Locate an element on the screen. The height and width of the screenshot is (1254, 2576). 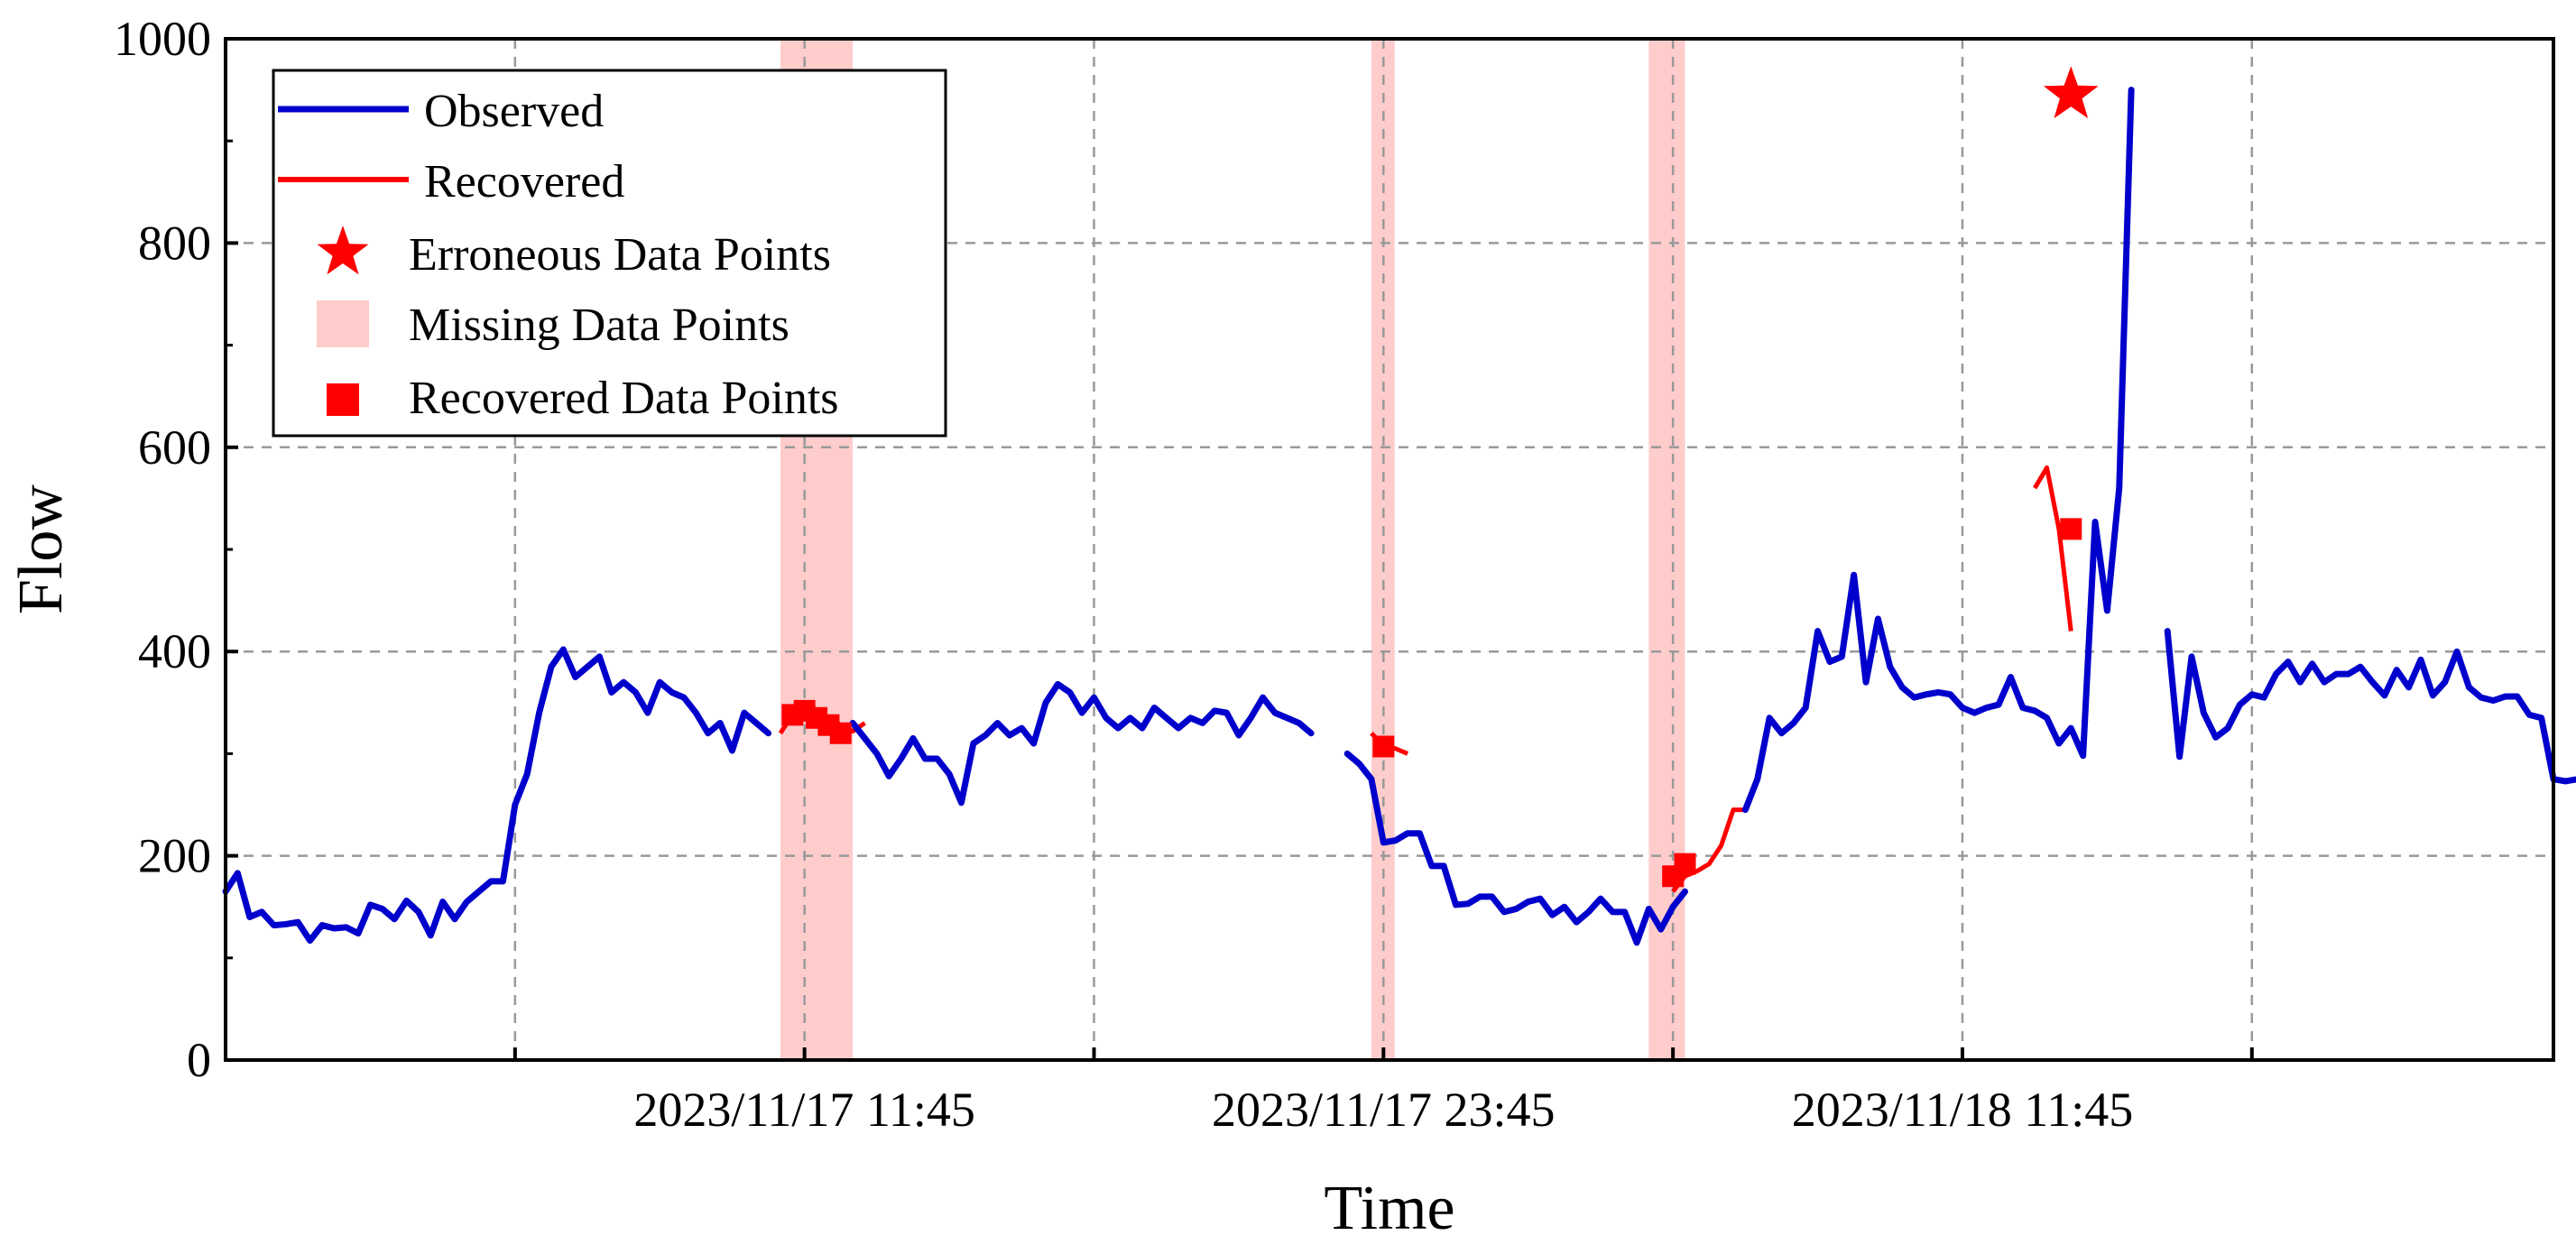
legend-missing-label: Missing Data Points is located at coordinates (599, 325).